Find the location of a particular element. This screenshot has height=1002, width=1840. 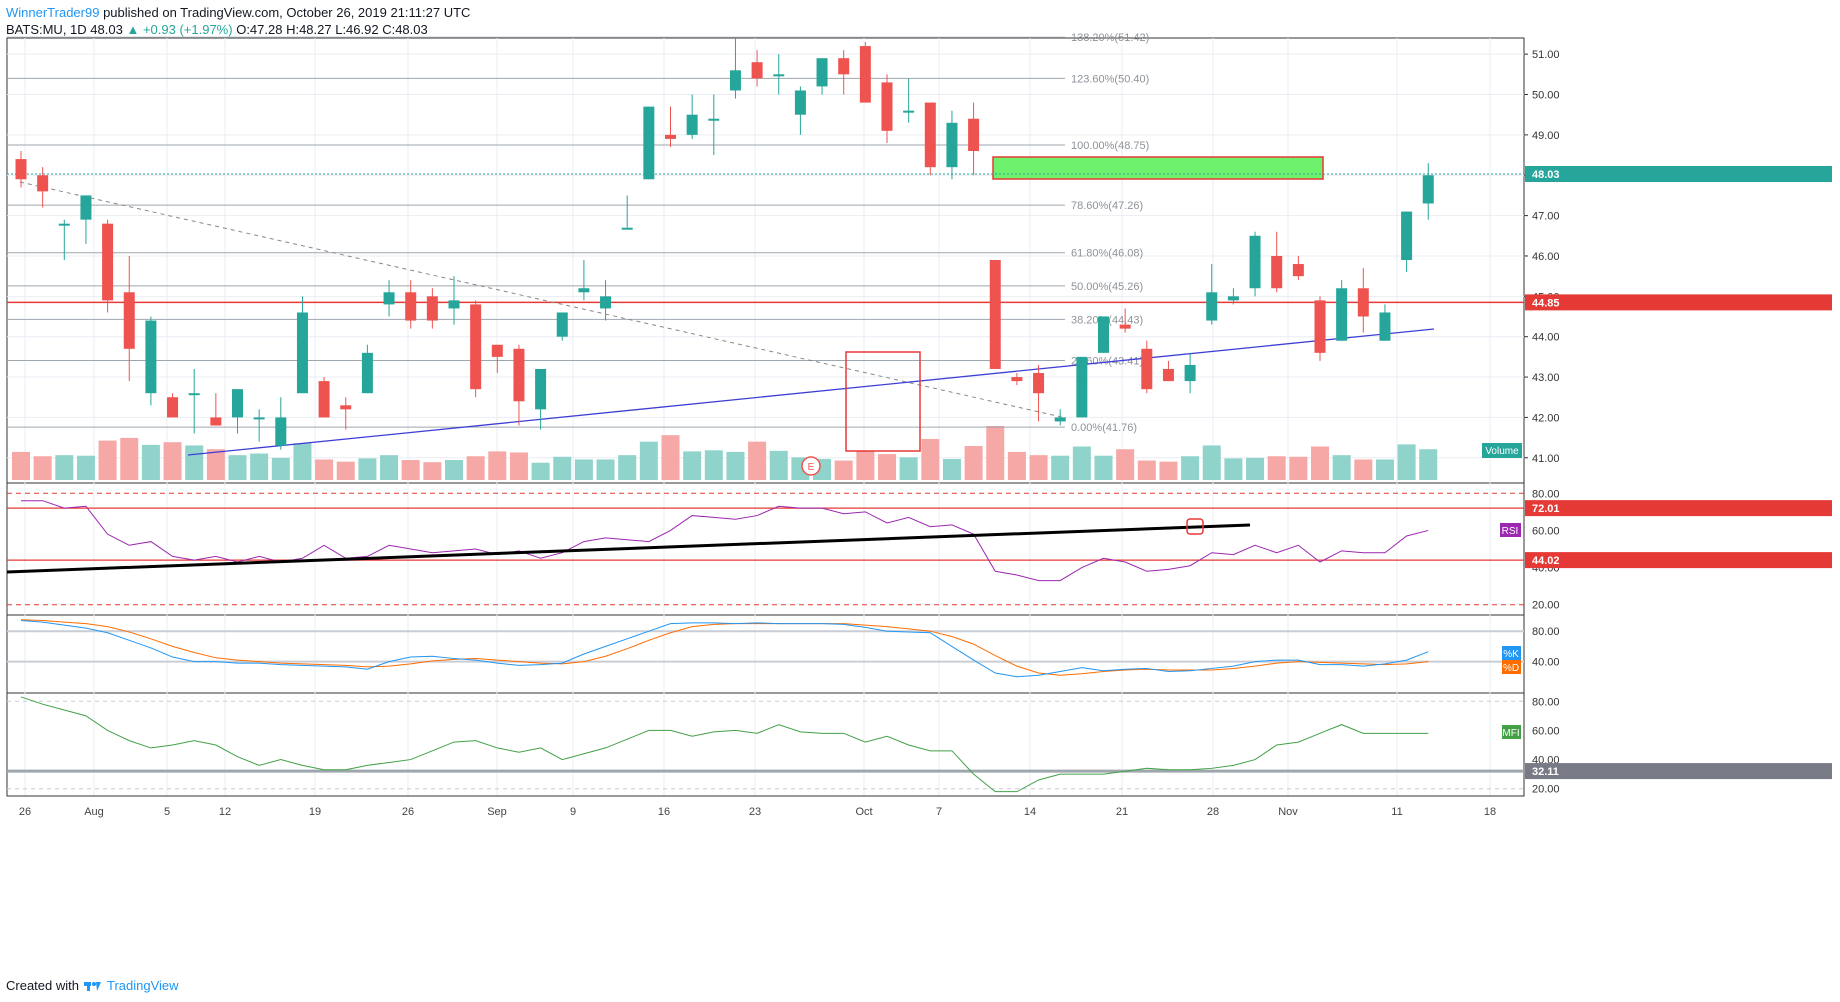

rsi-trendline is located at coordinates (628, 548).